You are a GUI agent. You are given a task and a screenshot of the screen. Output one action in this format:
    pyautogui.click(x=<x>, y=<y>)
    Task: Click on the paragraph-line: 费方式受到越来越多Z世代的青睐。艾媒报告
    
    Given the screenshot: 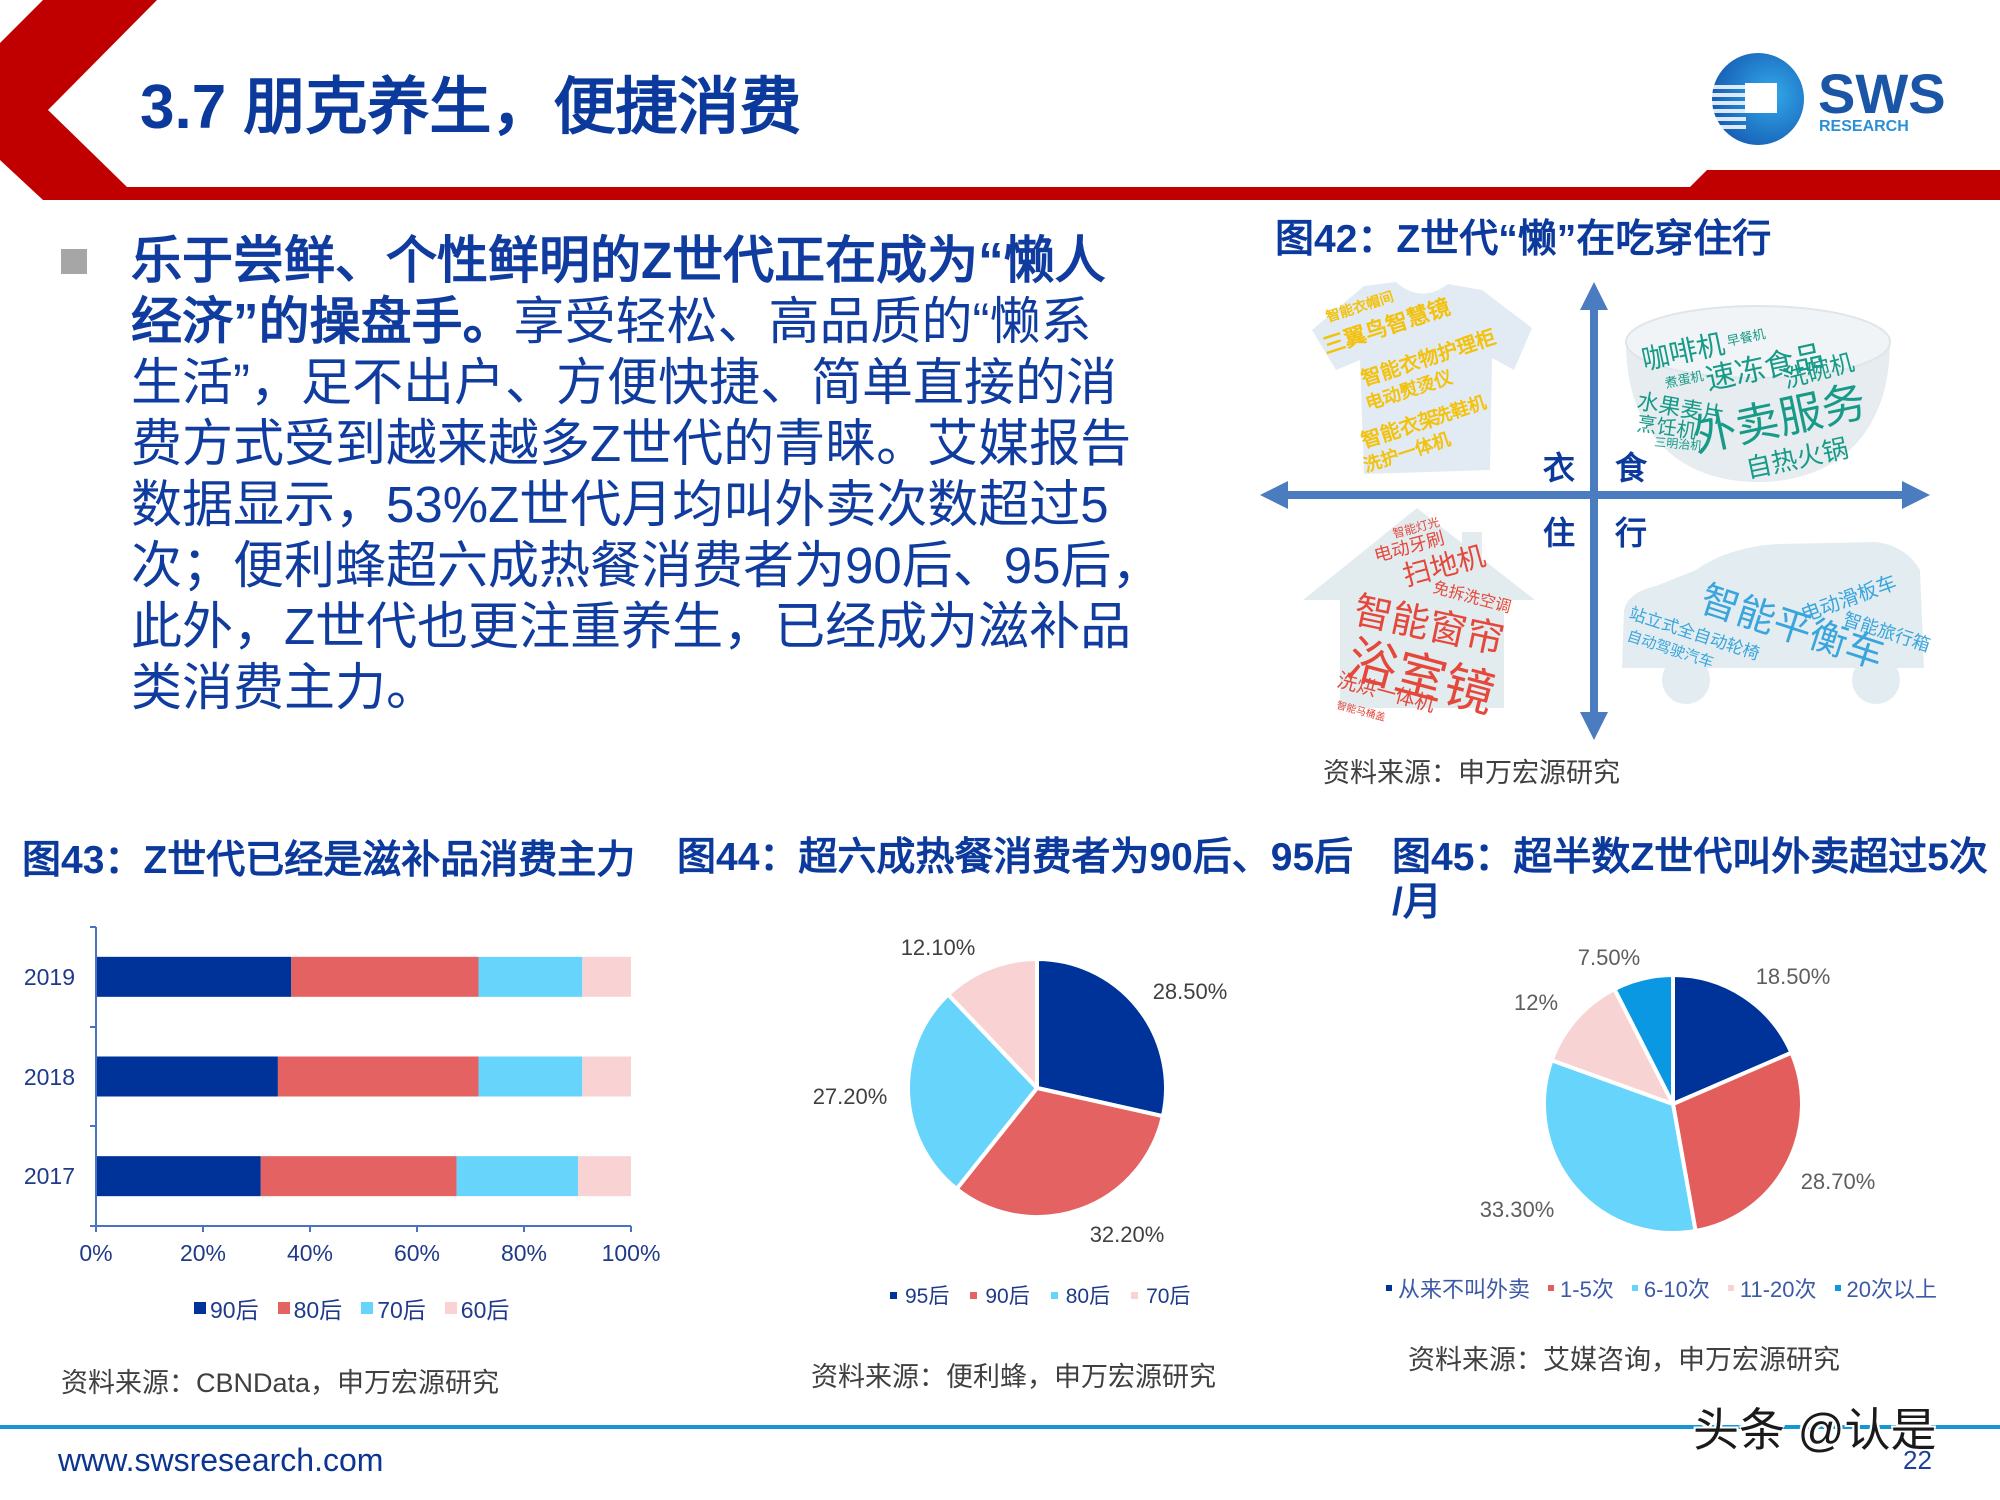 What is the action you would take?
    pyautogui.click(x=646, y=443)
    